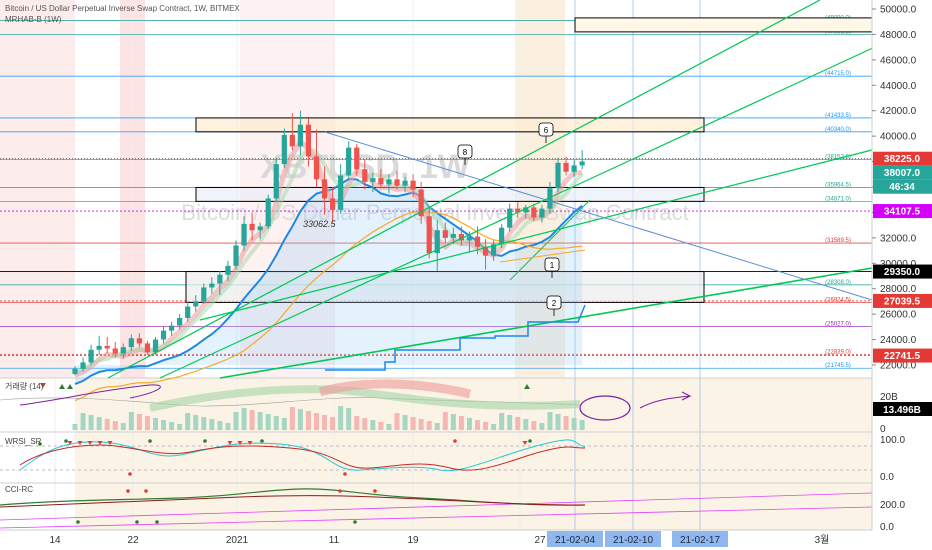  I want to click on level-label: (21745.5), so click(838, 366).